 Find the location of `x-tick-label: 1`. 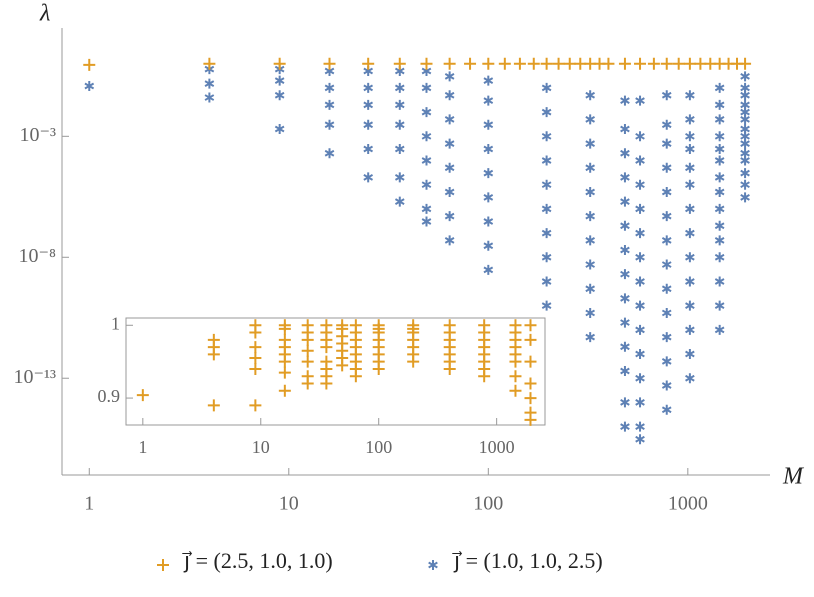

x-tick-label: 1 is located at coordinates (142, 447).